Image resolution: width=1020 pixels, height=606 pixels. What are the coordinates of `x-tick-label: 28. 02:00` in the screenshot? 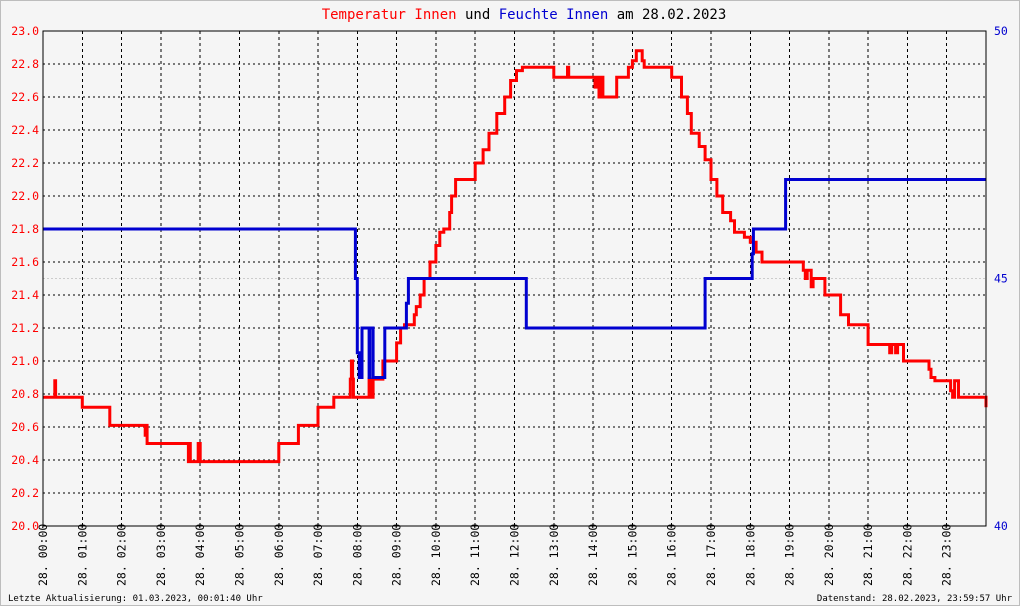 It's located at (122, 555).